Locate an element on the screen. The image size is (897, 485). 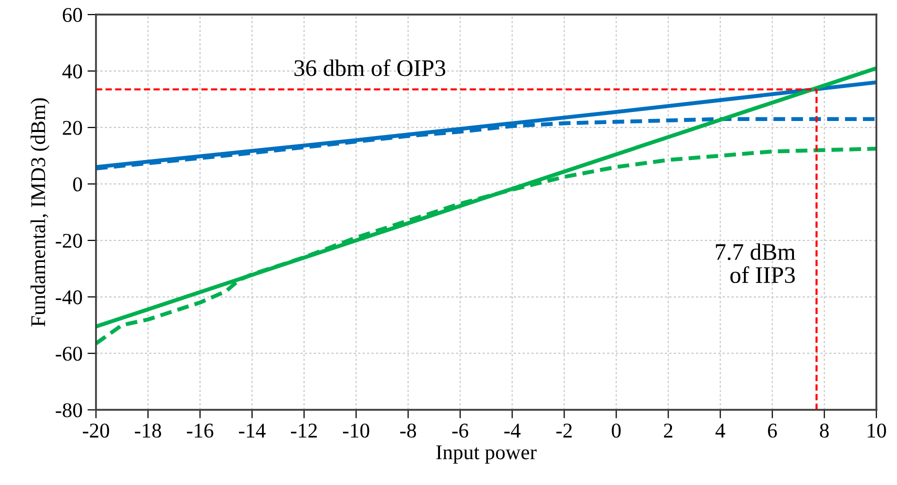
x-tick-label: -2 is located at coordinates (564, 431).